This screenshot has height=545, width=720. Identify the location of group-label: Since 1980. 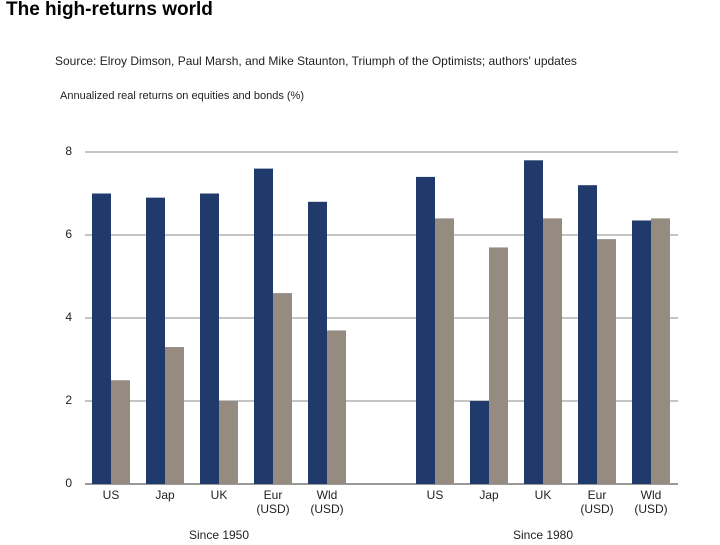
(543, 535).